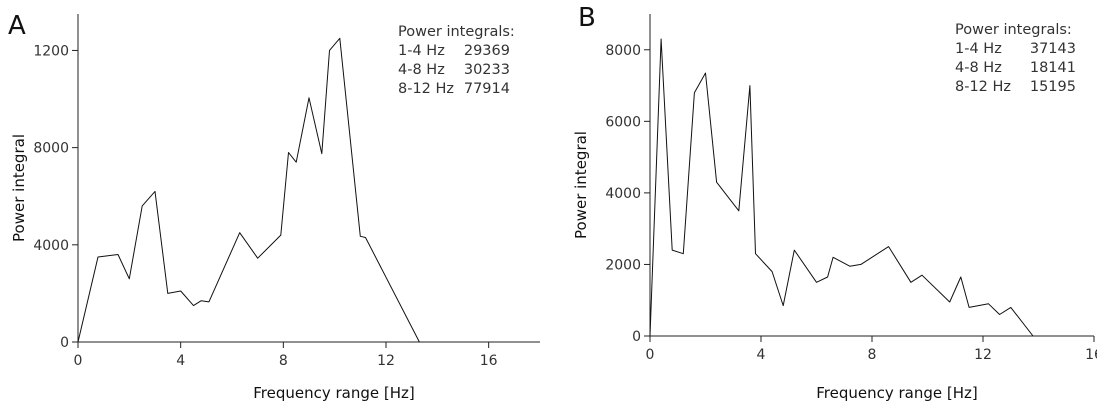 The width and height of the screenshot is (1097, 405). What do you see at coordinates (587, 18) in the screenshot?
I see `panel-label: B` at bounding box center [587, 18].